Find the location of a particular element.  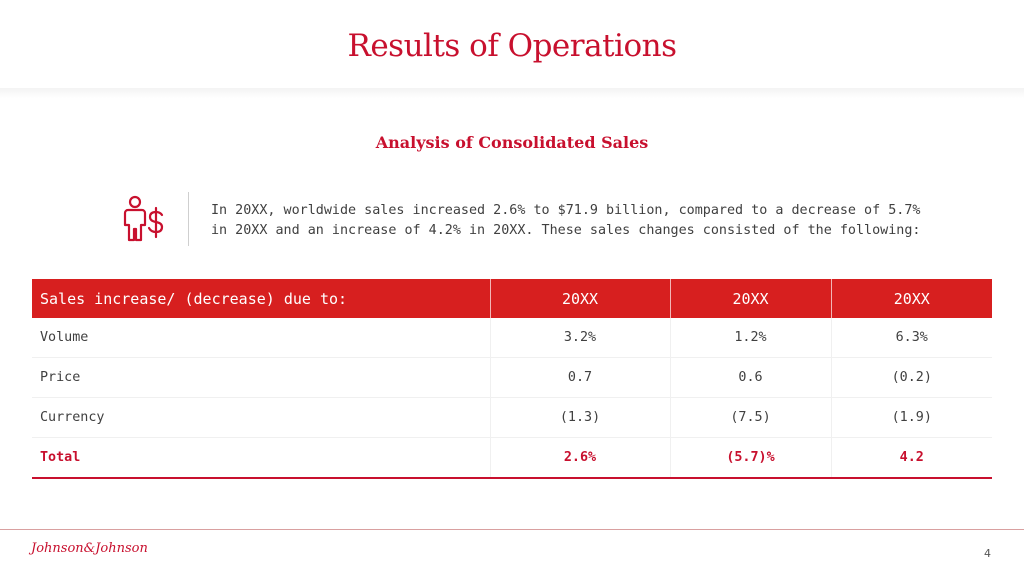

total-value: 2.6% is located at coordinates (579, 458).